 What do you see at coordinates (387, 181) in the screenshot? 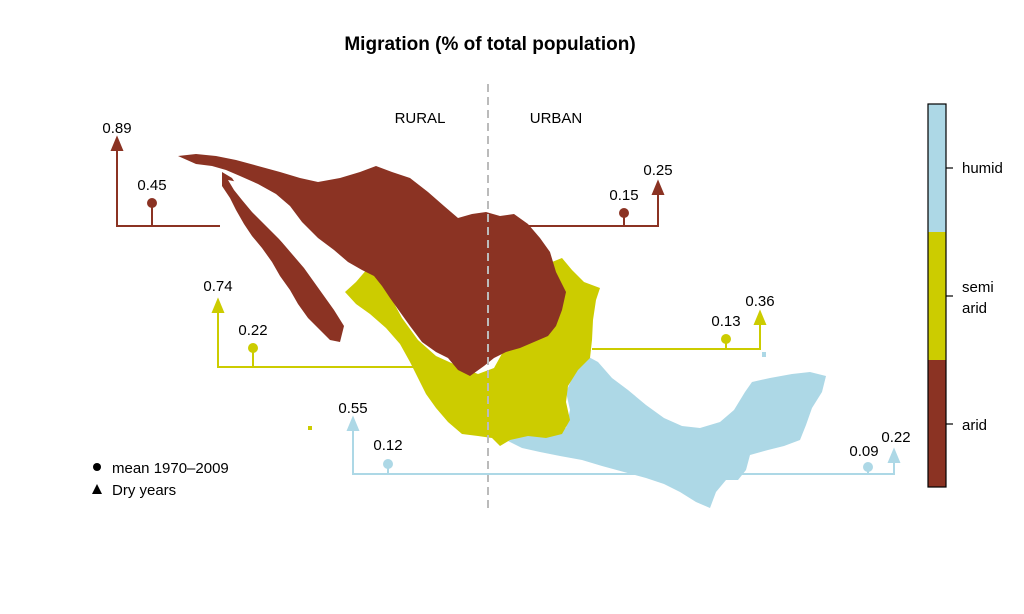
I see `migration-bracket-arid` at bounding box center [387, 181].